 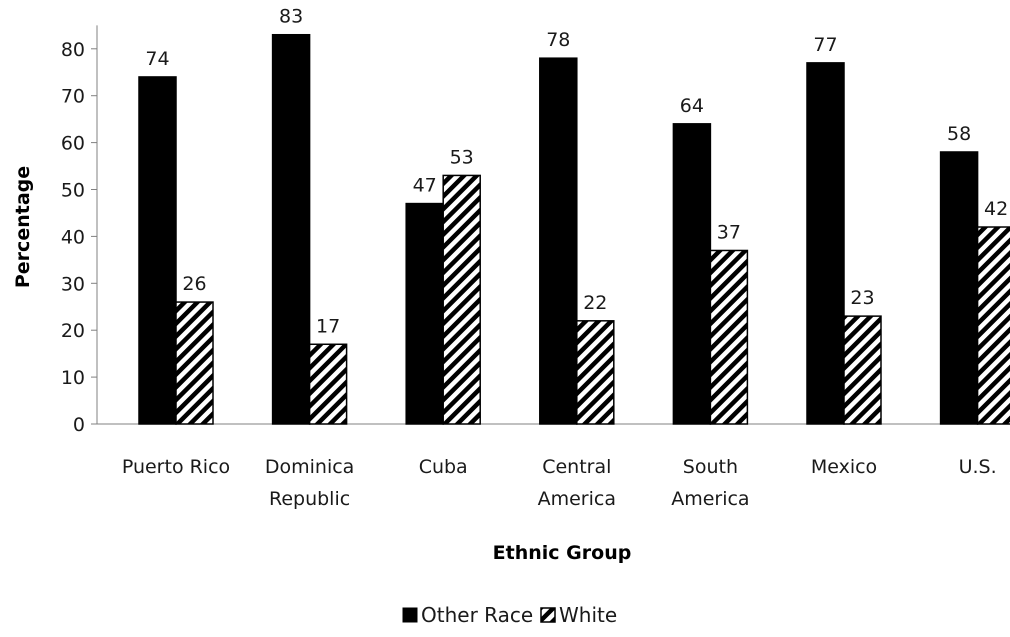 What do you see at coordinates (844, 467) in the screenshot?
I see `x-tick-label: Mexico` at bounding box center [844, 467].